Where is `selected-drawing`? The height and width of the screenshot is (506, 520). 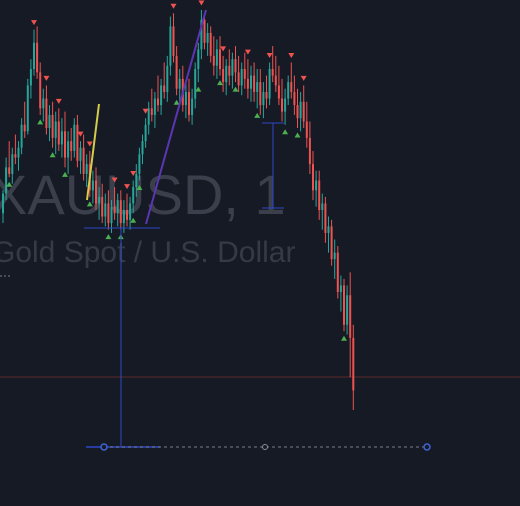
selected-drawing is located at coordinates (258, 447).